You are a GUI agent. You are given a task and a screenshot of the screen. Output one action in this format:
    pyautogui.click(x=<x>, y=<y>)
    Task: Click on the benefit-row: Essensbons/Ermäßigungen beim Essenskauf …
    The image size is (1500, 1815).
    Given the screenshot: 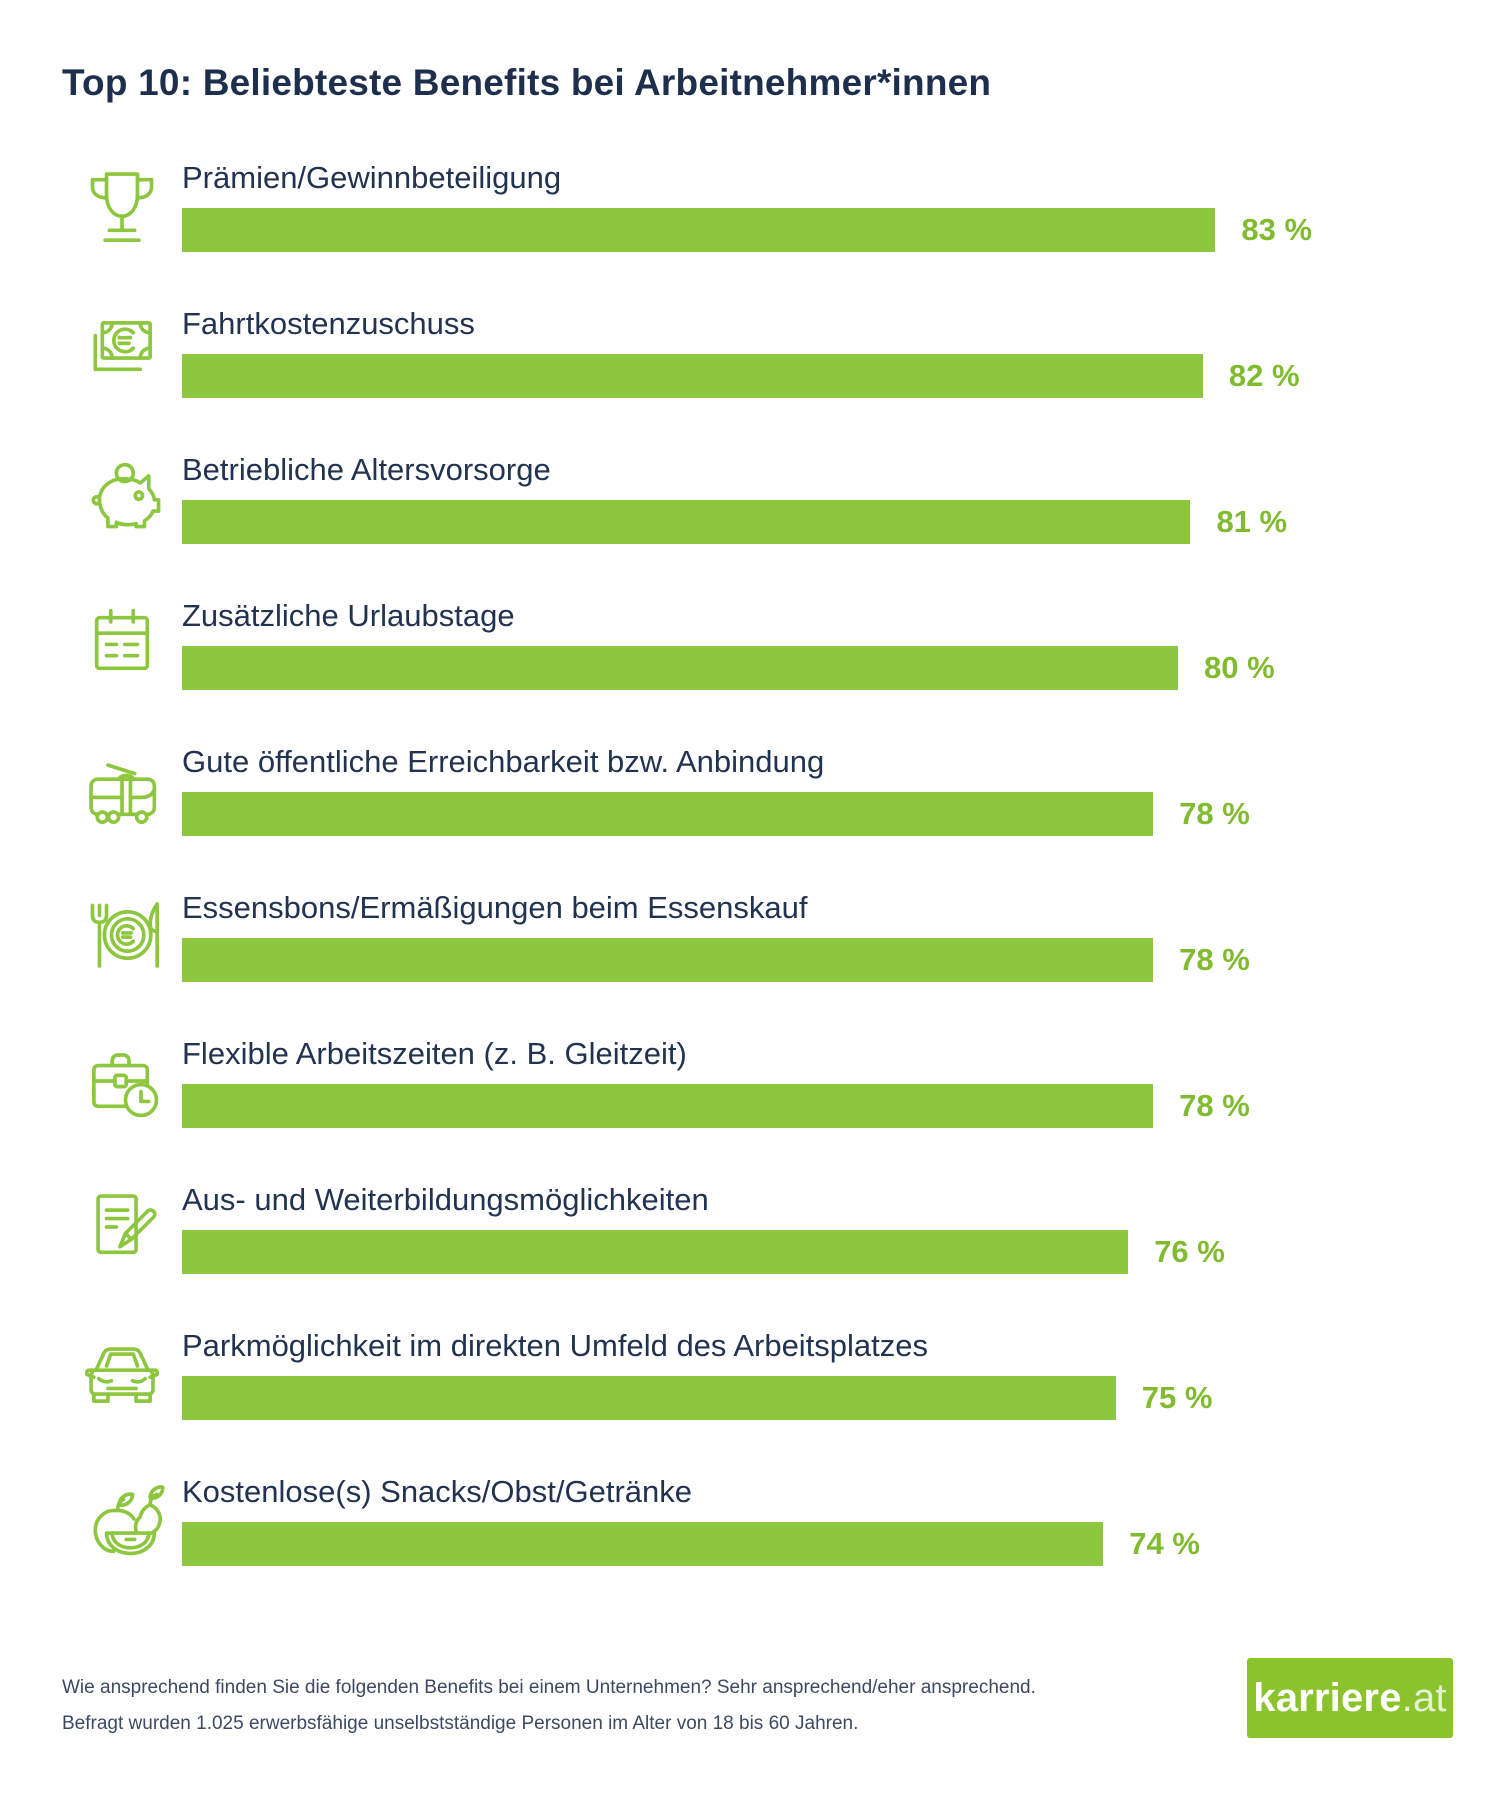 What is the action you would take?
    pyautogui.click(x=750, y=935)
    